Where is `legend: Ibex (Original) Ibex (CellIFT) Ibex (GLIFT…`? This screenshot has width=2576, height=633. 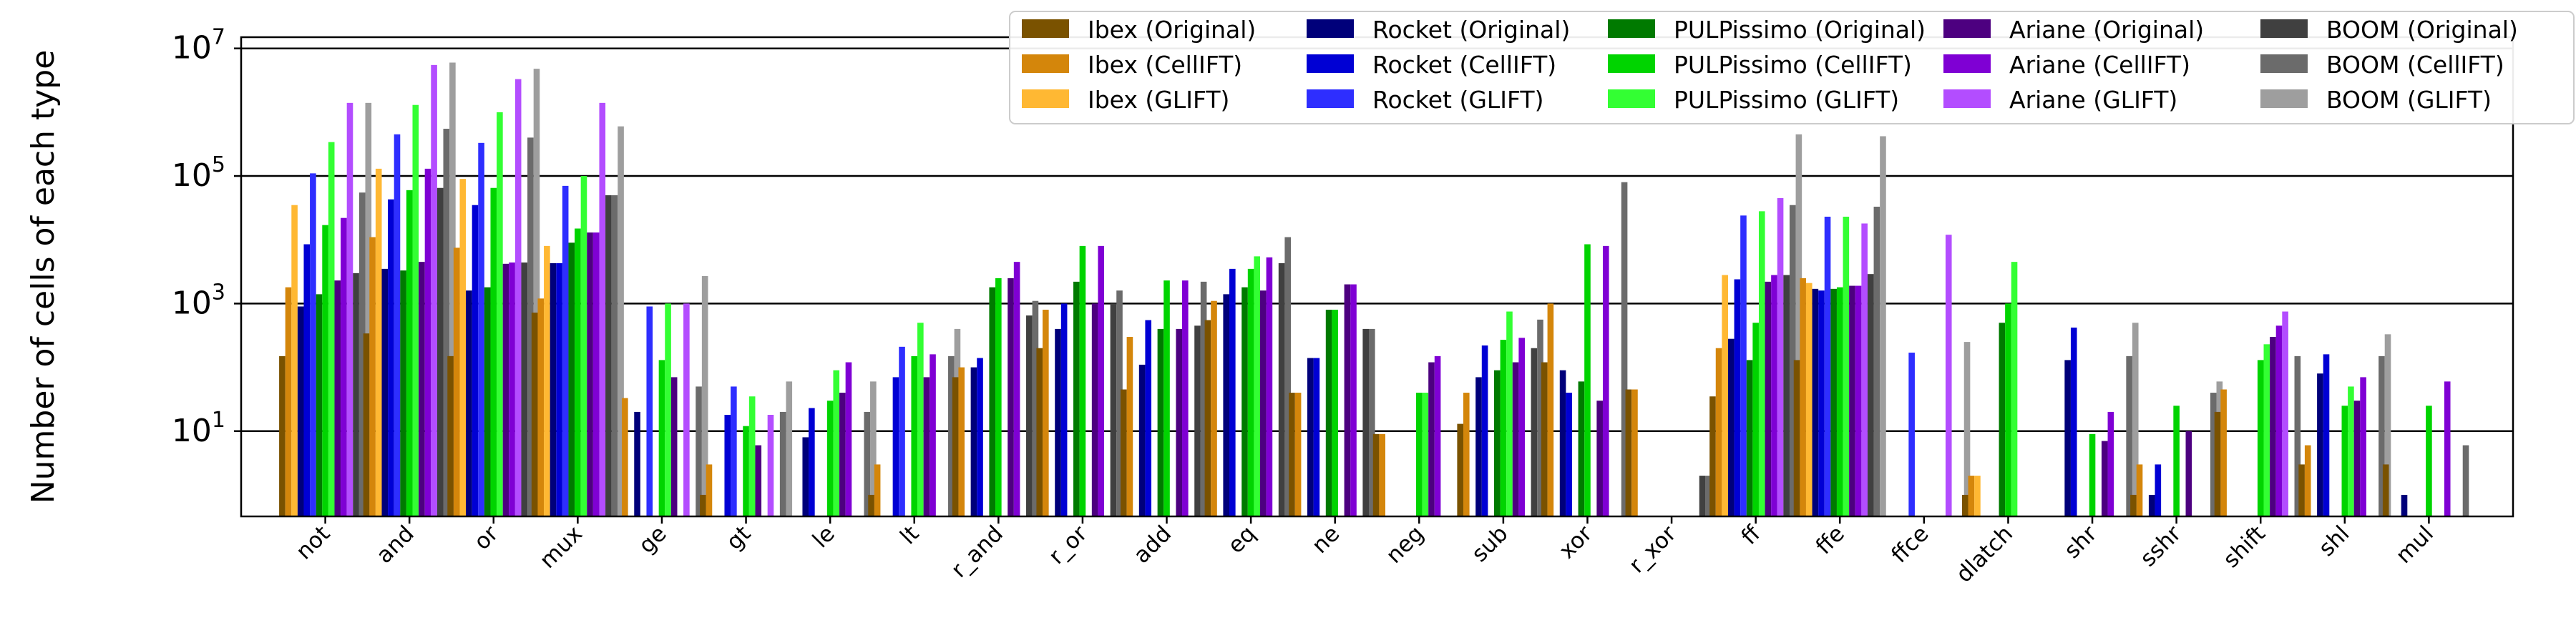 legend: Ibex (Original) Ibex (CellIFT) Ibex (GLIFT… is located at coordinates (1792, 67).